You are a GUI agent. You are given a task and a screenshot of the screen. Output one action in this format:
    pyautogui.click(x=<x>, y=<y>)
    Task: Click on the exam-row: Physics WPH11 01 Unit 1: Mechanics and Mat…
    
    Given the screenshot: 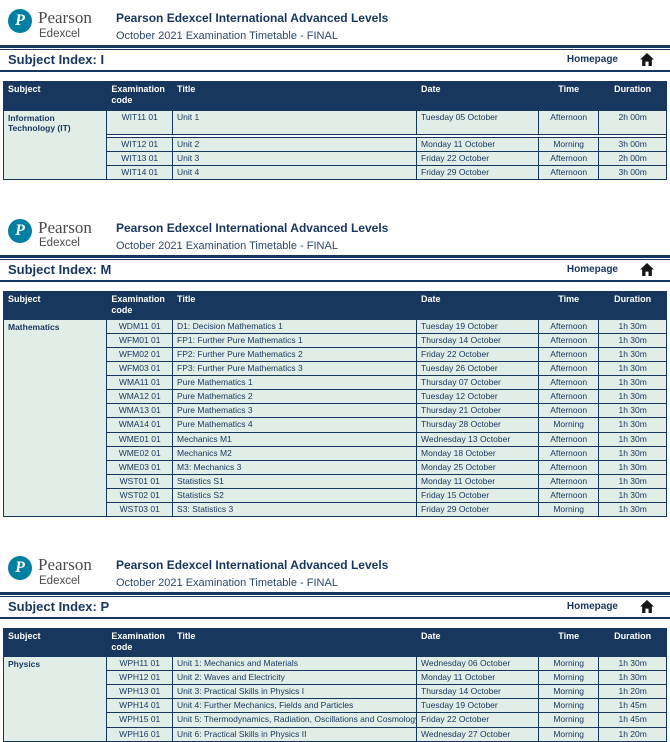 What is the action you would take?
    pyautogui.click(x=334, y=699)
    